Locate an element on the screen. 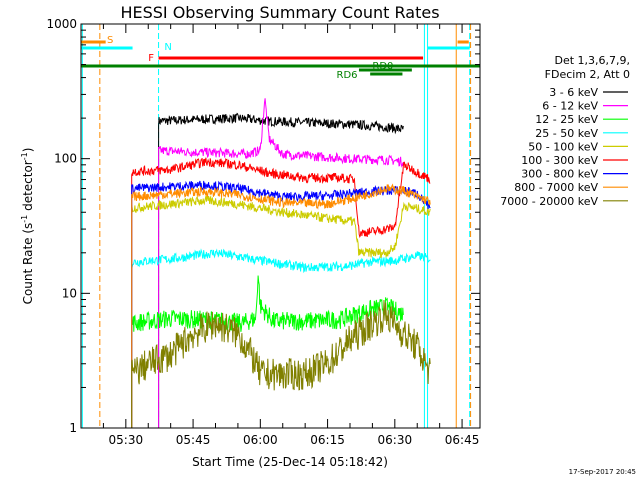  legend-header-line-1: Det 1,3,6,7,9, is located at coordinates (592, 60).